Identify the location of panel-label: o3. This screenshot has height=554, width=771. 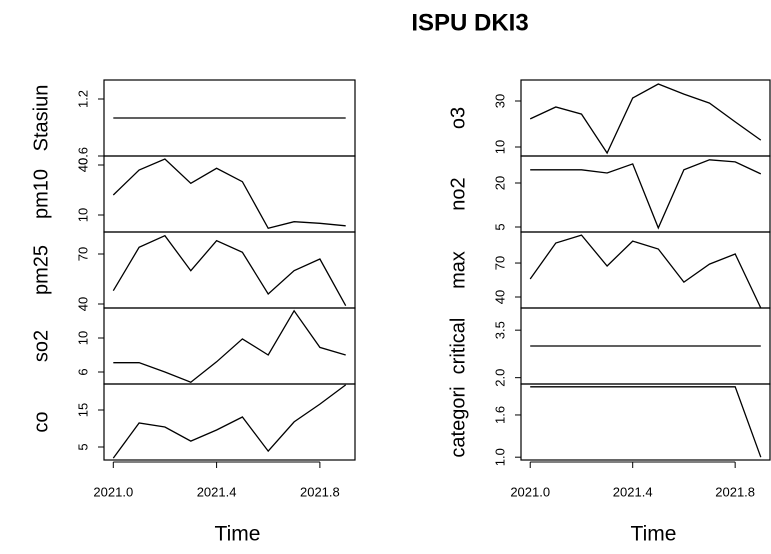
(458, 118).